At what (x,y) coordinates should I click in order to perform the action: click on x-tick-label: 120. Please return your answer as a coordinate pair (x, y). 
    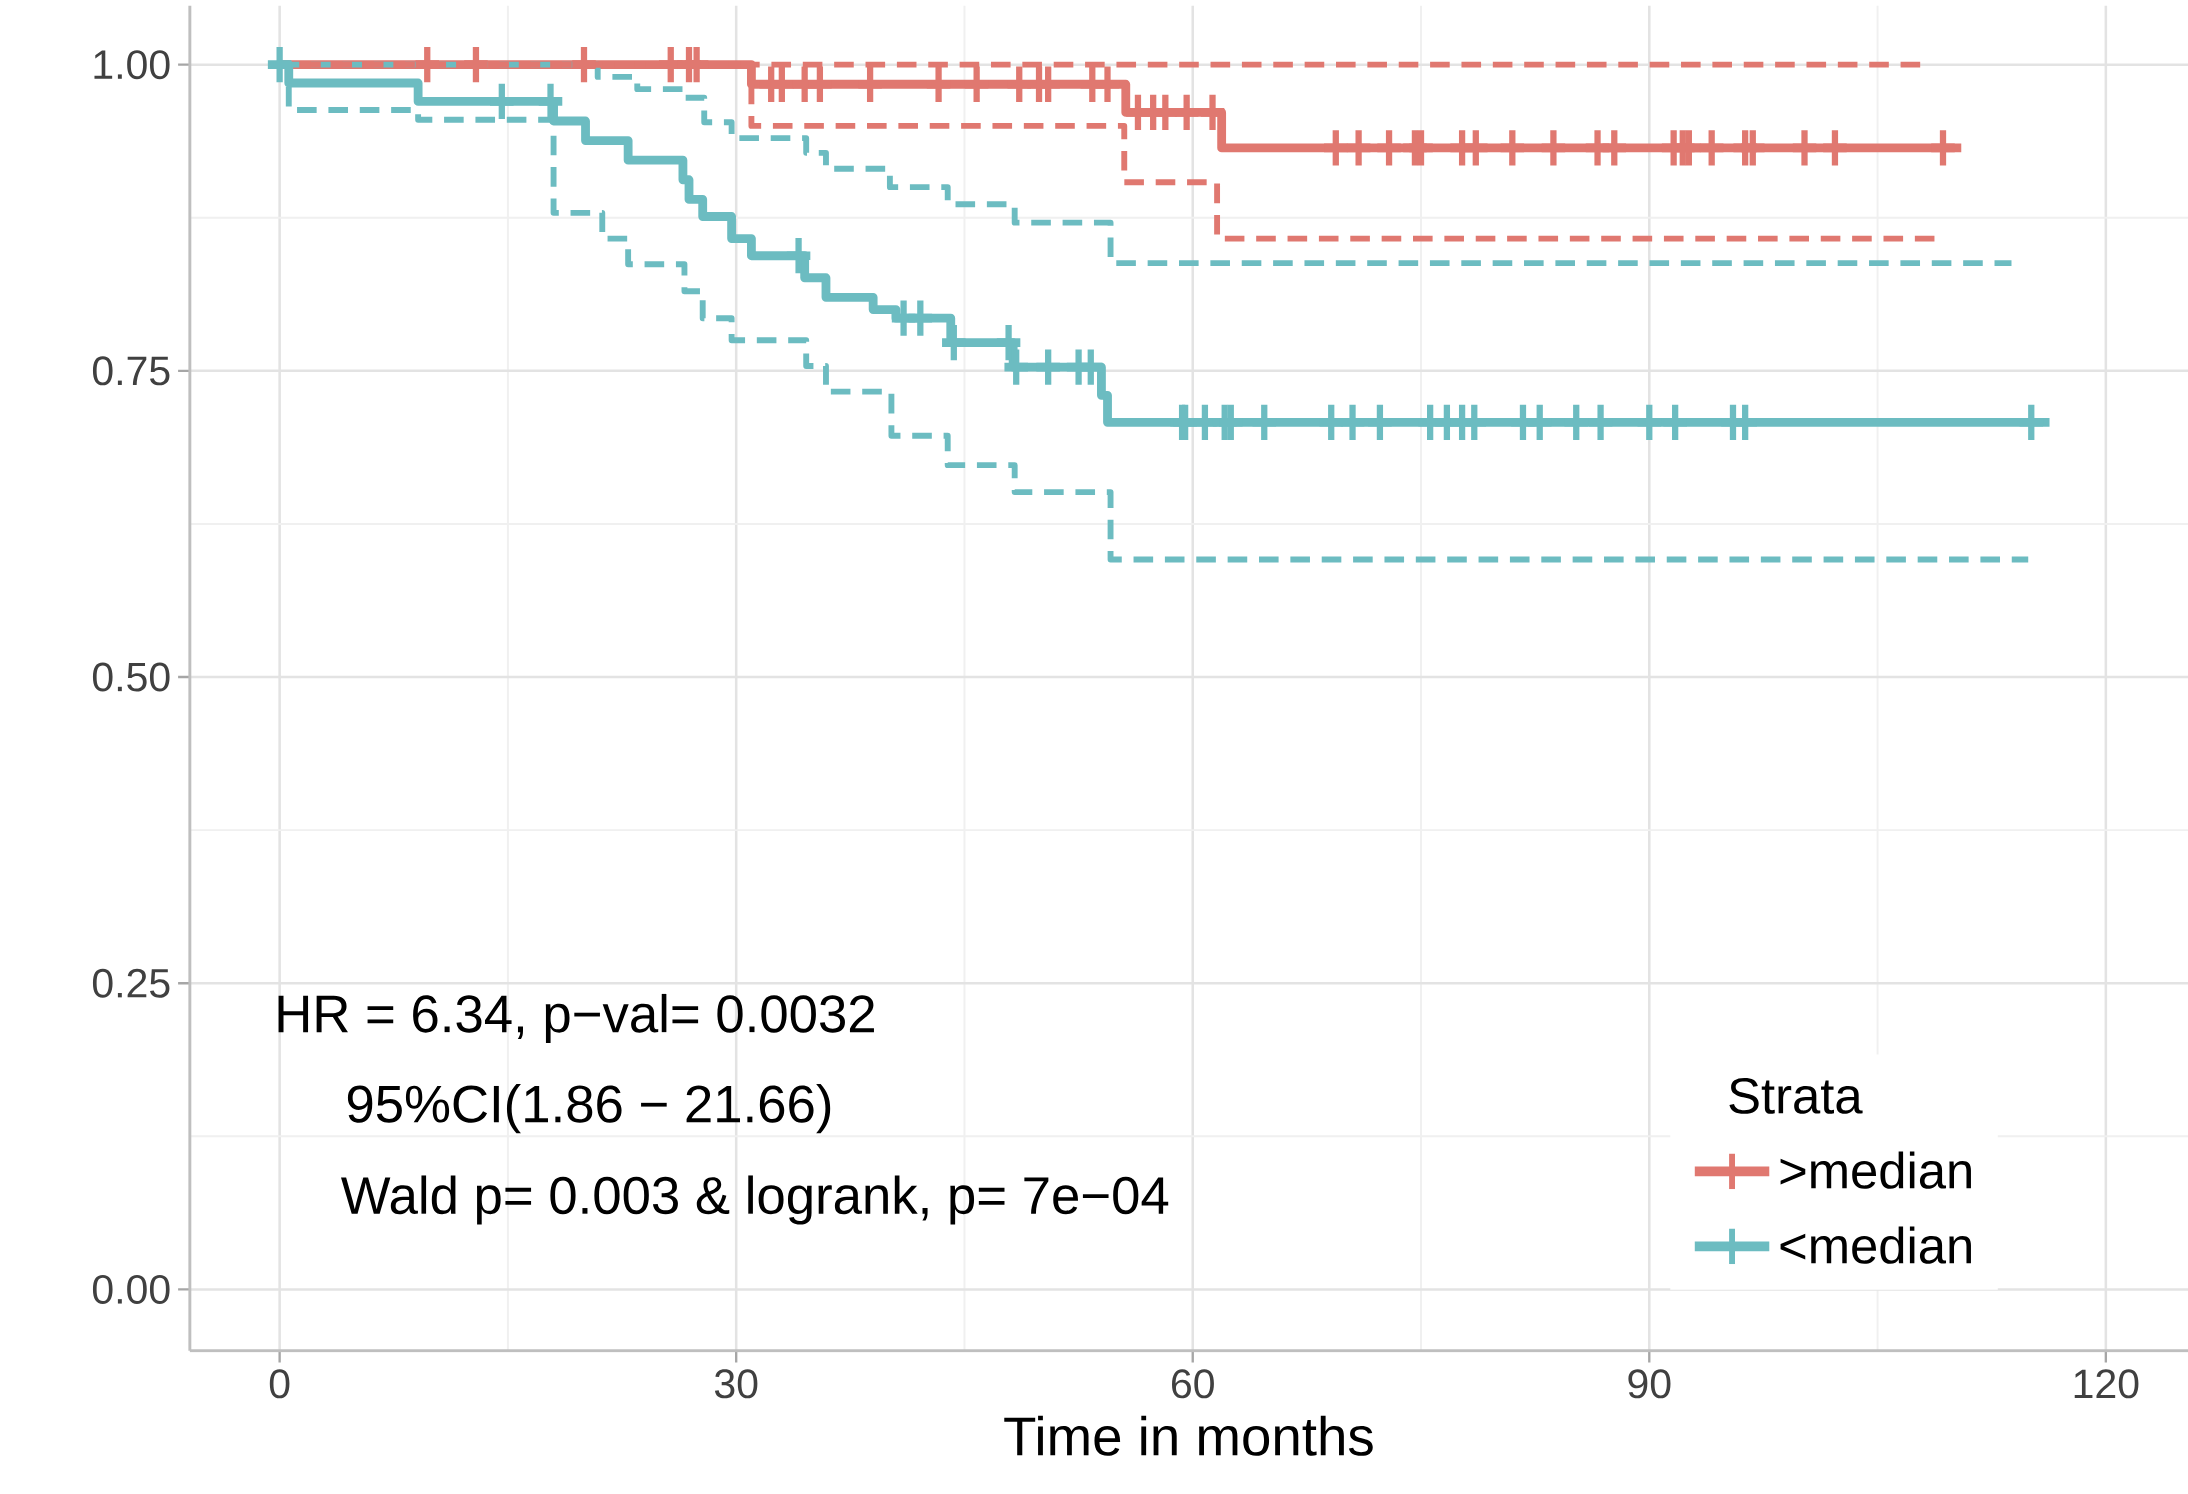
    Looking at the image, I should click on (2106, 1384).